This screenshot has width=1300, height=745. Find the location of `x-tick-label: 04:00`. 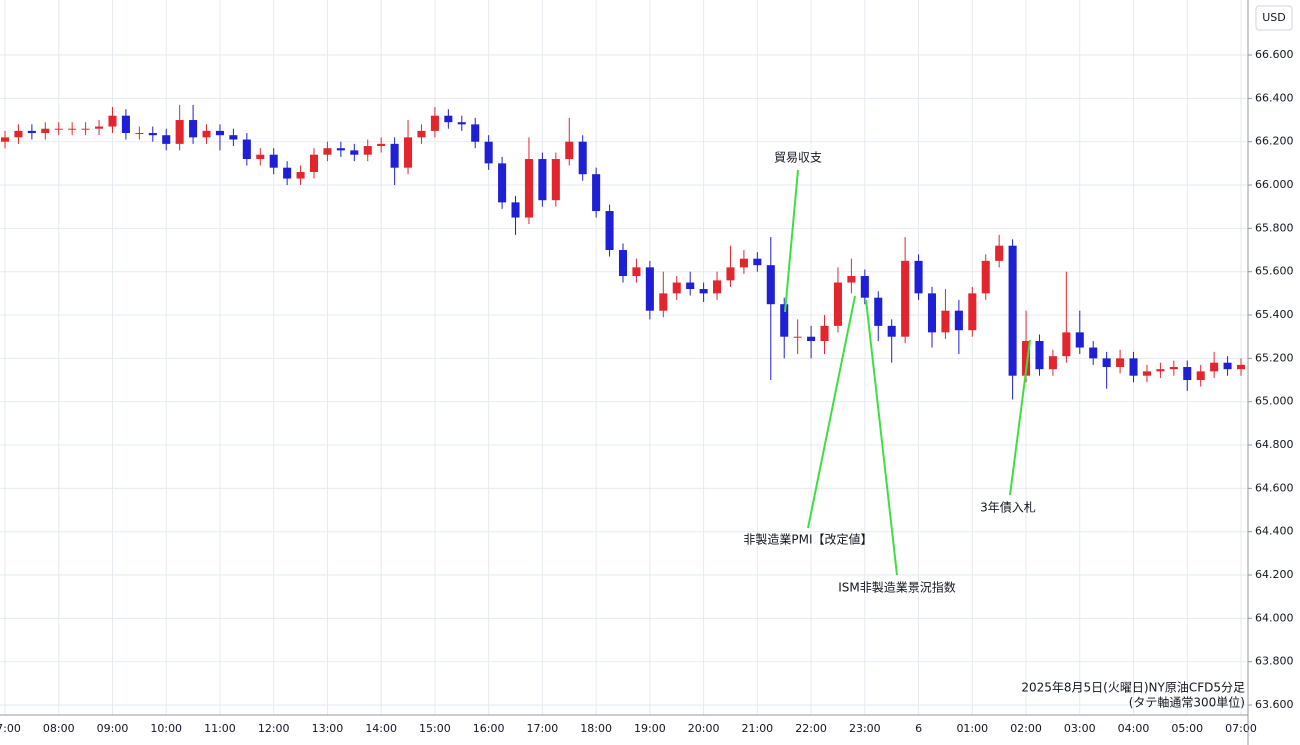

x-tick-label: 04:00 is located at coordinates (1134, 728).